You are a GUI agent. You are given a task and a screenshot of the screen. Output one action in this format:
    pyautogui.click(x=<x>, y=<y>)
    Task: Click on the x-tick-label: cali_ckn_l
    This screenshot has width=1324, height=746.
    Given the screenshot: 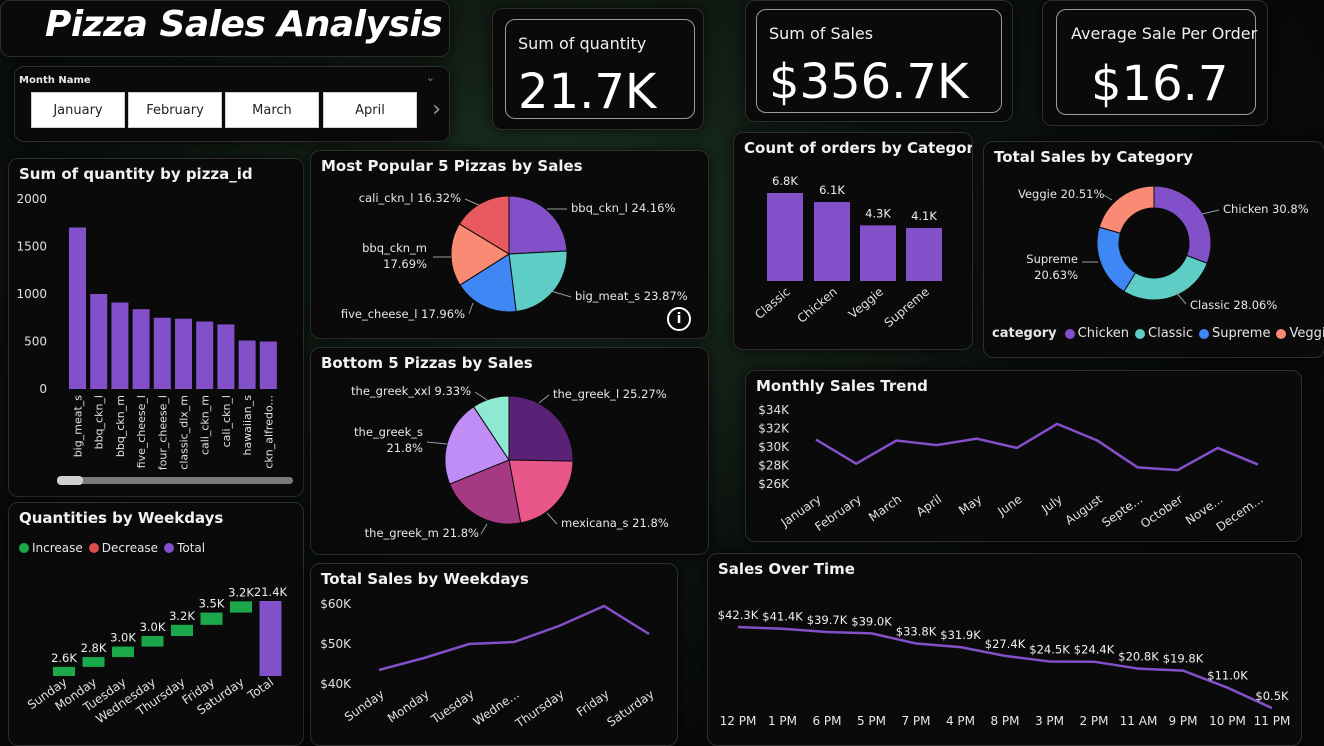 What is the action you would take?
    pyautogui.click(x=226, y=421)
    